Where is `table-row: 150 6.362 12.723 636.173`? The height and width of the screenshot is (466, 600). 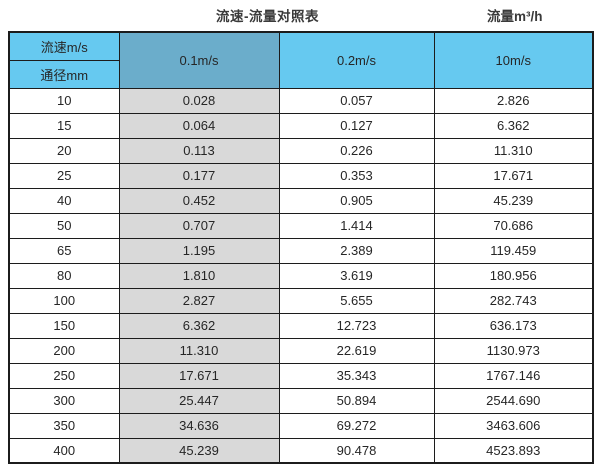 table-row: 150 6.362 12.723 636.173 is located at coordinates (301, 325).